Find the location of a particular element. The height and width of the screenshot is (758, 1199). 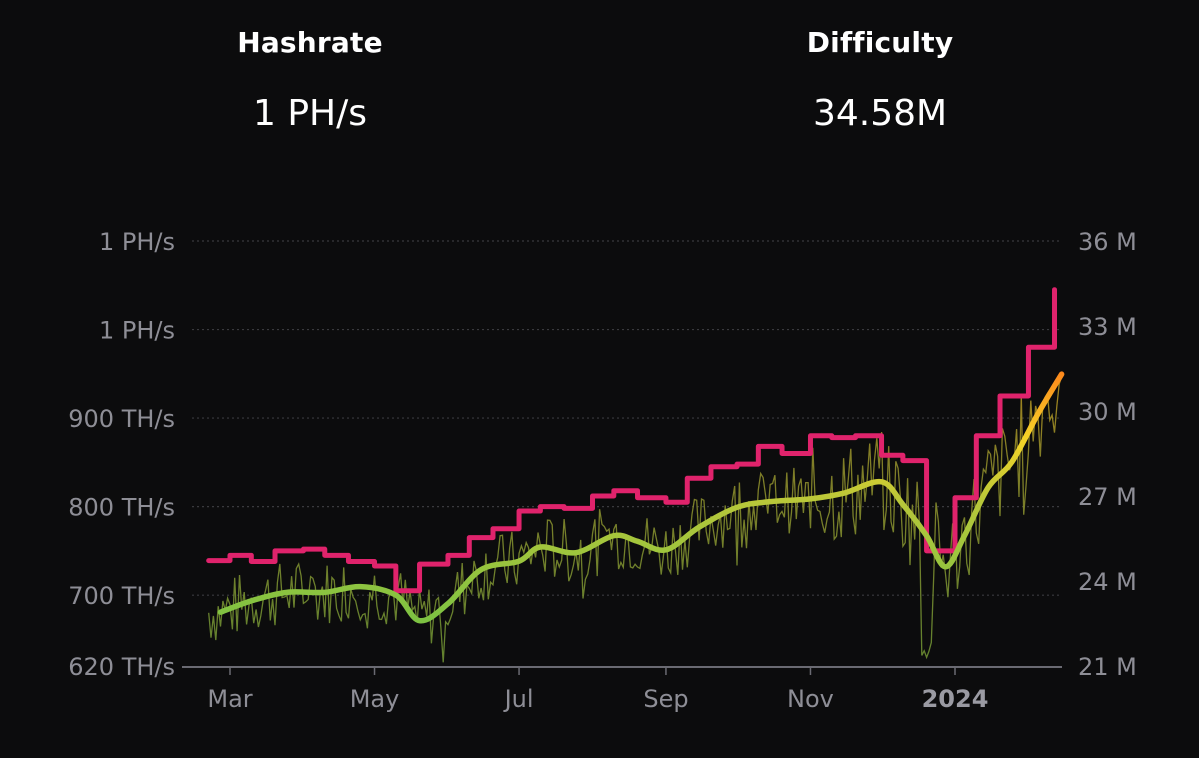

left-tick-label: 700 TH/s is located at coordinates (121, 596).